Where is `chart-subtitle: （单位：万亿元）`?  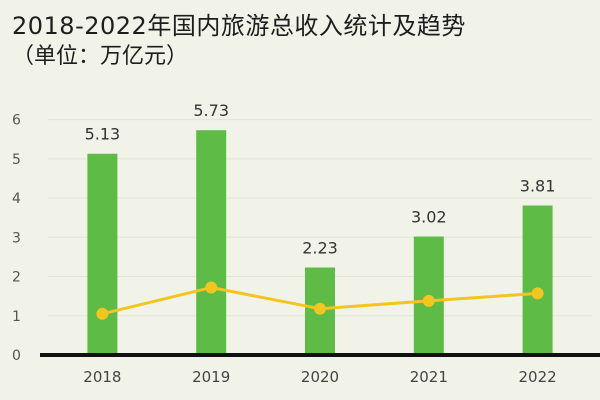 chart-subtitle: （单位：万亿元） is located at coordinates (100, 56).